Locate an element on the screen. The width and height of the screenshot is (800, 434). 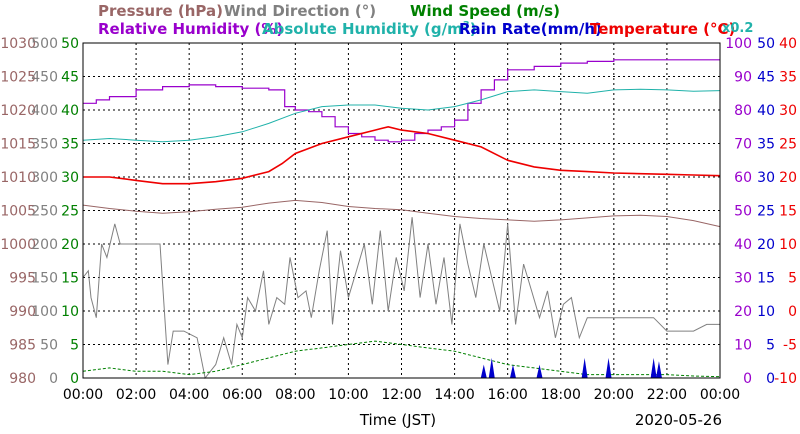
y-tick-temperature: 35 is located at coordinates (788, 78).